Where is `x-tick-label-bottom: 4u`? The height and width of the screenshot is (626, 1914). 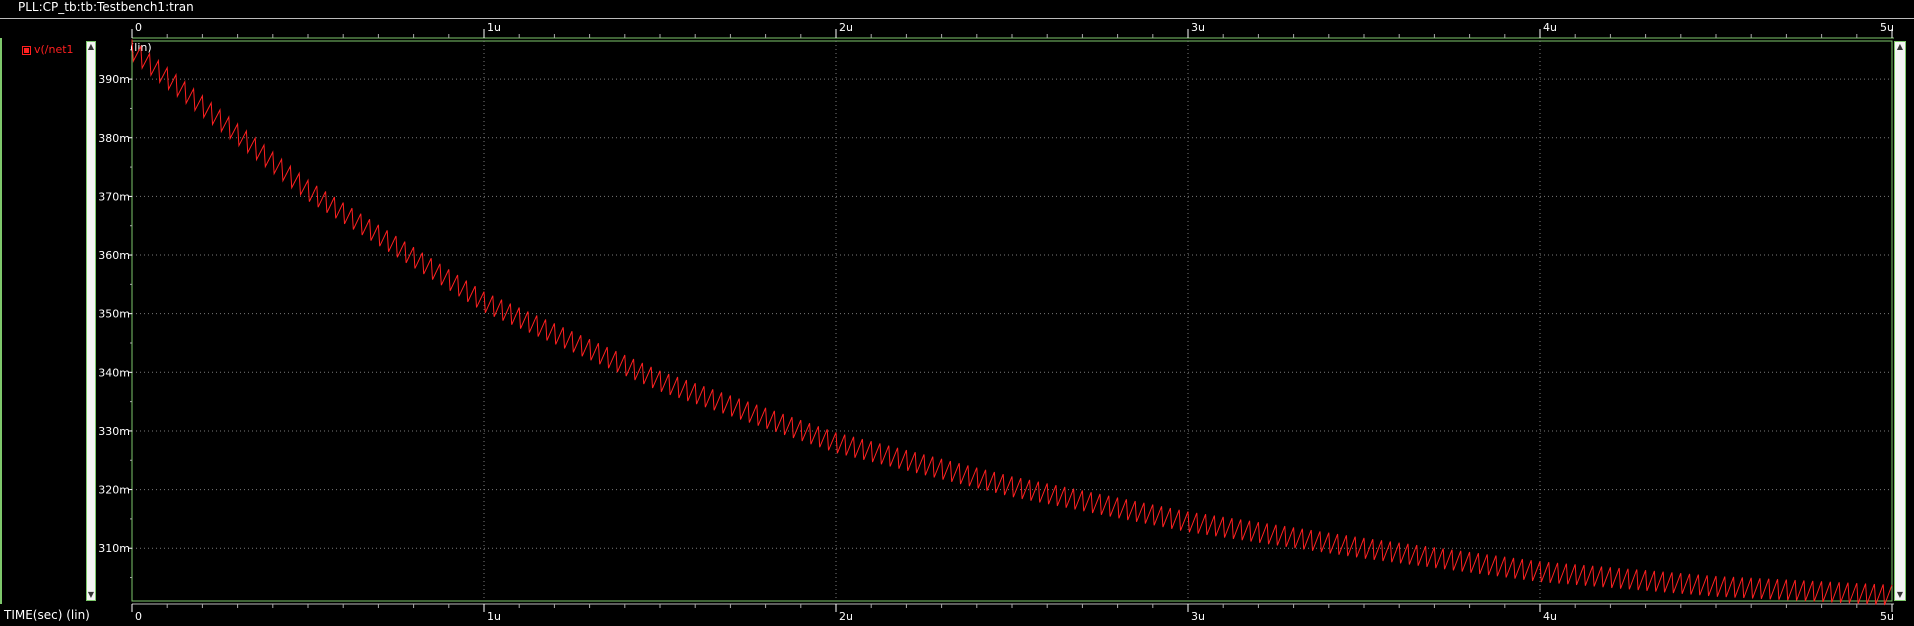 x-tick-label-bottom: 4u is located at coordinates (1550, 616).